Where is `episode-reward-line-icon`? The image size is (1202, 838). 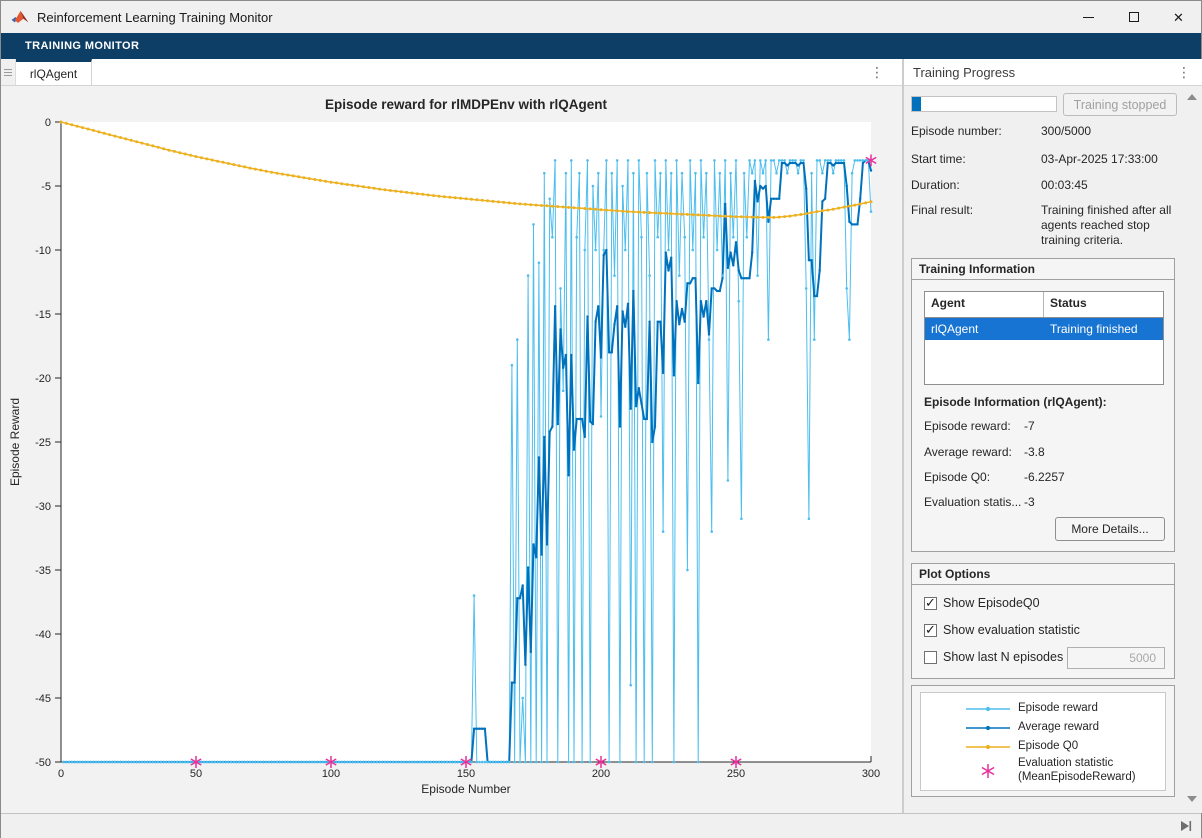
episode-reward-line-icon is located at coordinates (988, 708).